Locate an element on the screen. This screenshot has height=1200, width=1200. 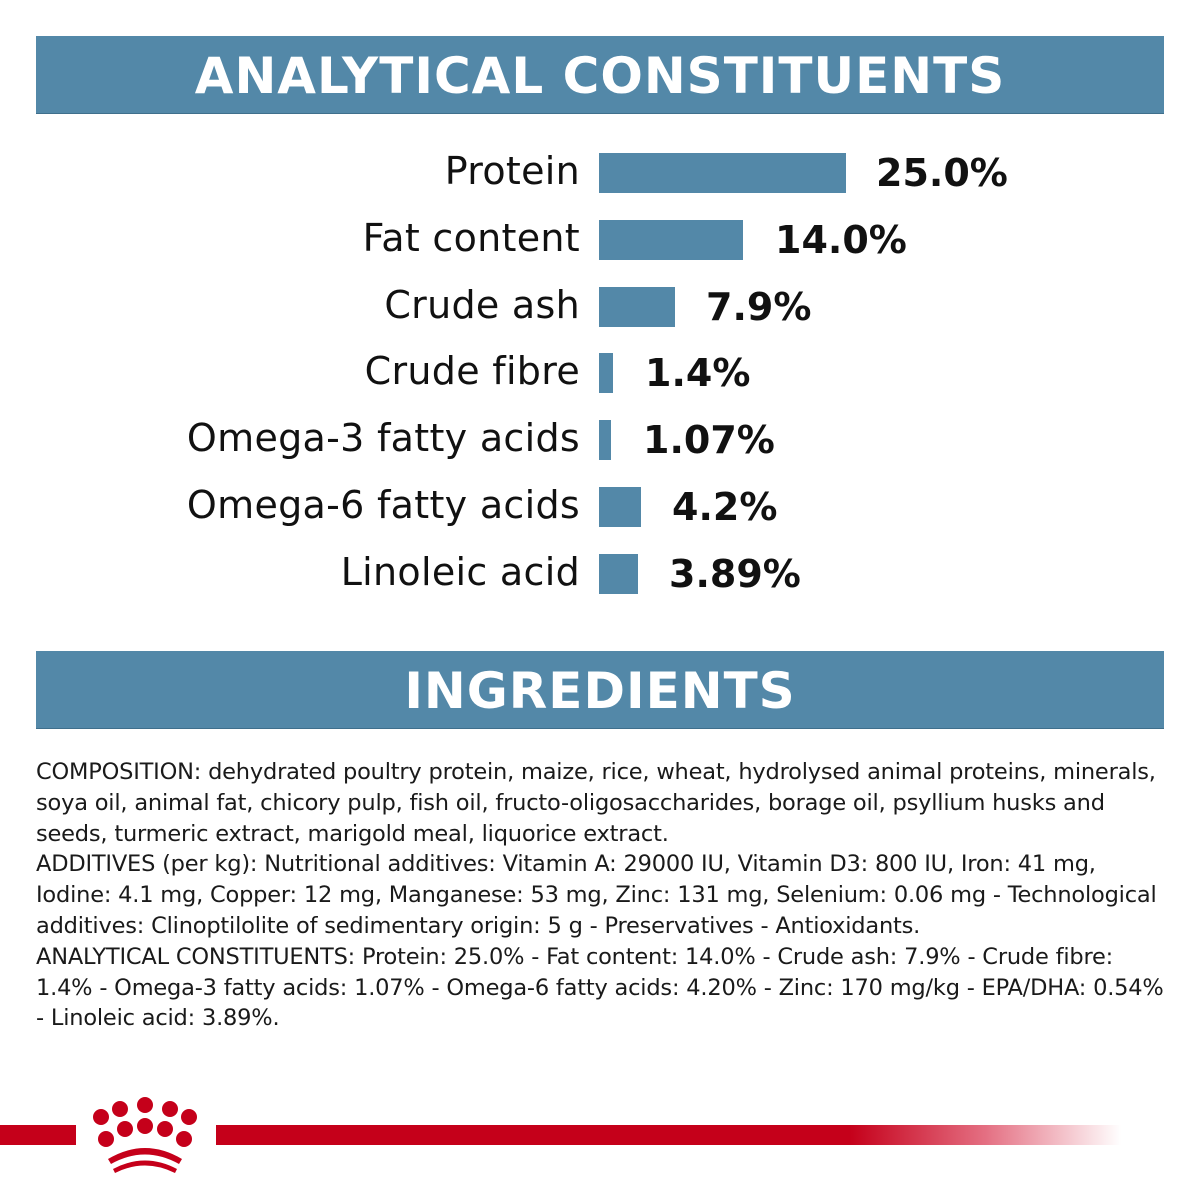
section-title: ANALYTICAL CONSTITUENTS is located at coordinates (600, 76).